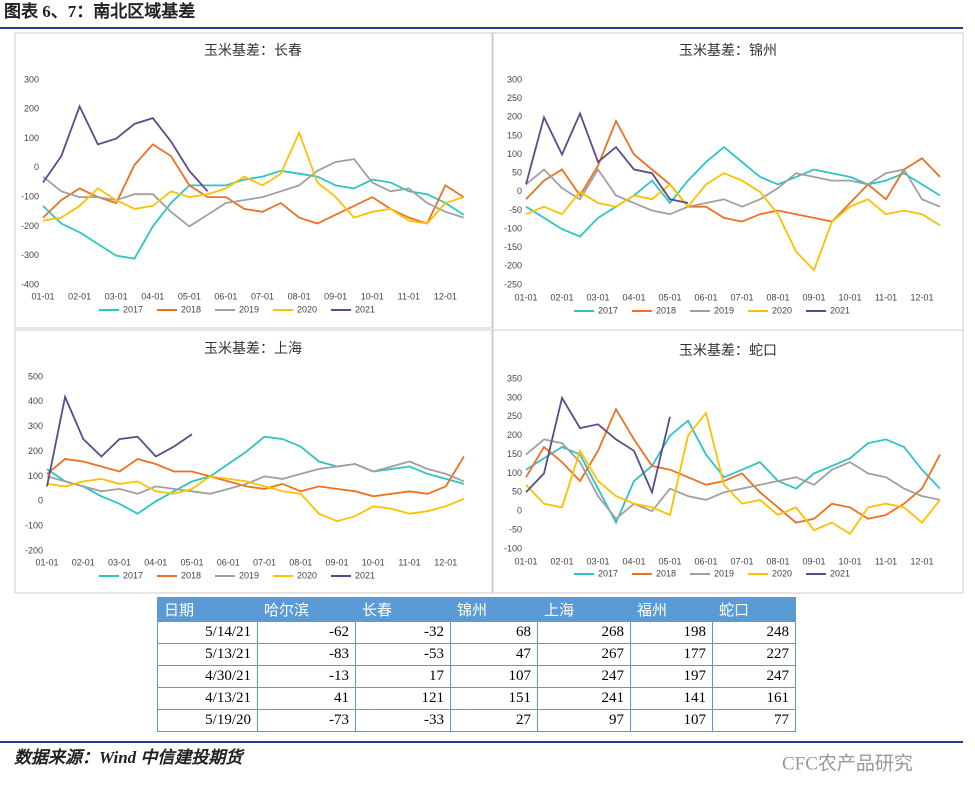  Describe the element at coordinates (207, 609) in the screenshot. I see `column-header: 日期` at that location.